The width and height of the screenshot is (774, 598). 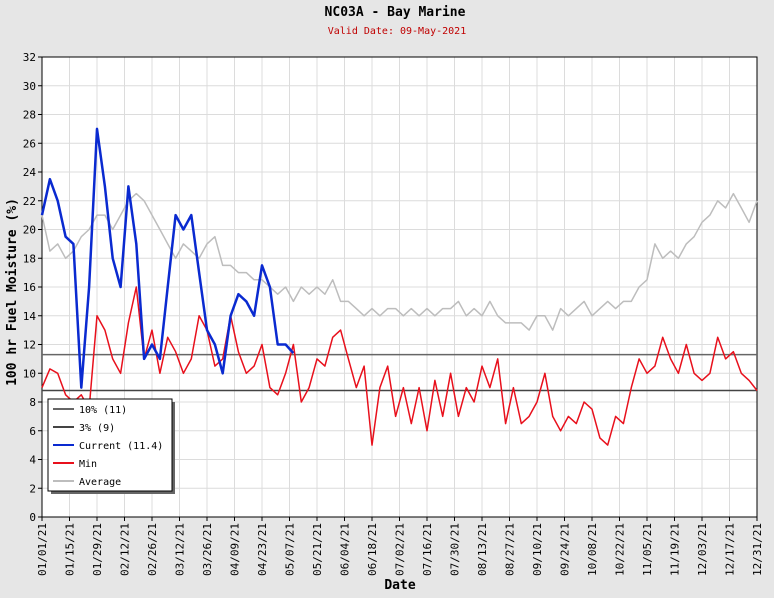 What do you see at coordinates (29, 258) in the screenshot?
I see `y-tick-label: 18` at bounding box center [29, 258].